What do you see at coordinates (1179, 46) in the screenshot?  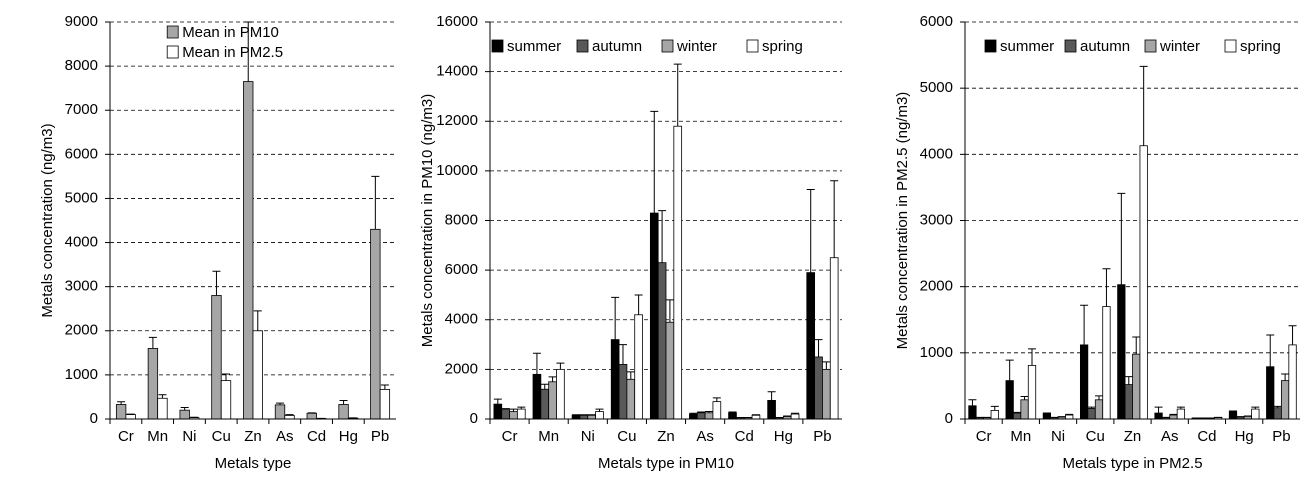 I see `legend-label: winter` at bounding box center [1179, 46].